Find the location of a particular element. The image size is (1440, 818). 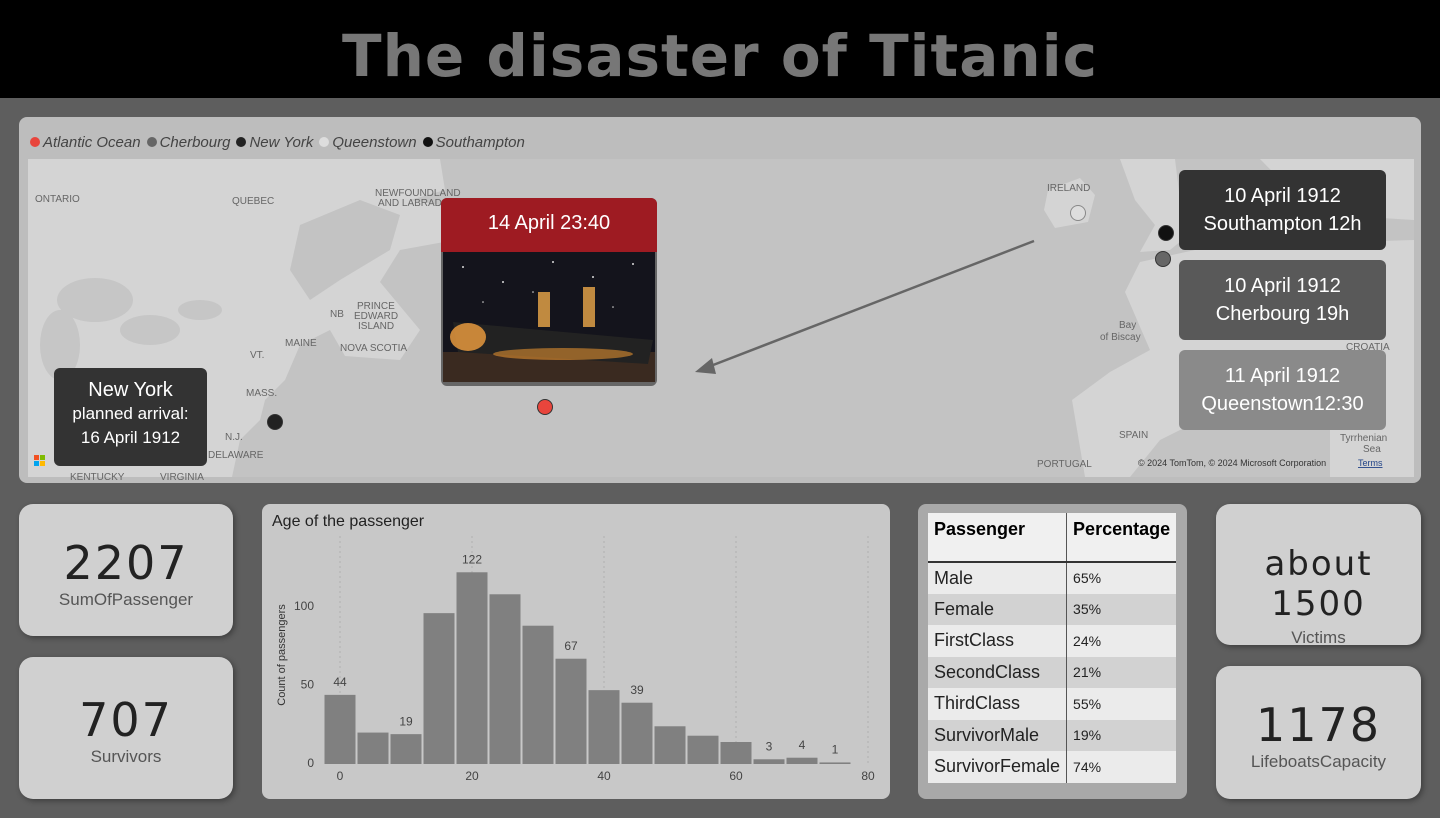

legend-item: Atlantic Ocean is located at coordinates (85, 142).